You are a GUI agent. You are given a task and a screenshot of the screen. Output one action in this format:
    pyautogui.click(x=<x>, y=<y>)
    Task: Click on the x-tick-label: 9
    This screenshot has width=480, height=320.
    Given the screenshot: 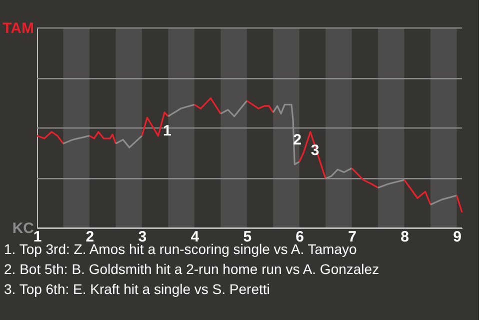 What is the action you would take?
    pyautogui.click(x=457, y=237)
    